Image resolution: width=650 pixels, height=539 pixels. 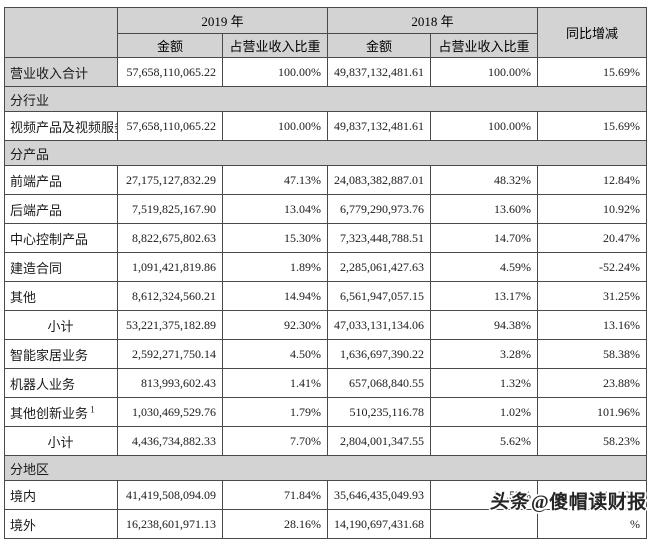 I want to click on cell-a2019: 813,993,602.43, so click(x=170, y=383).